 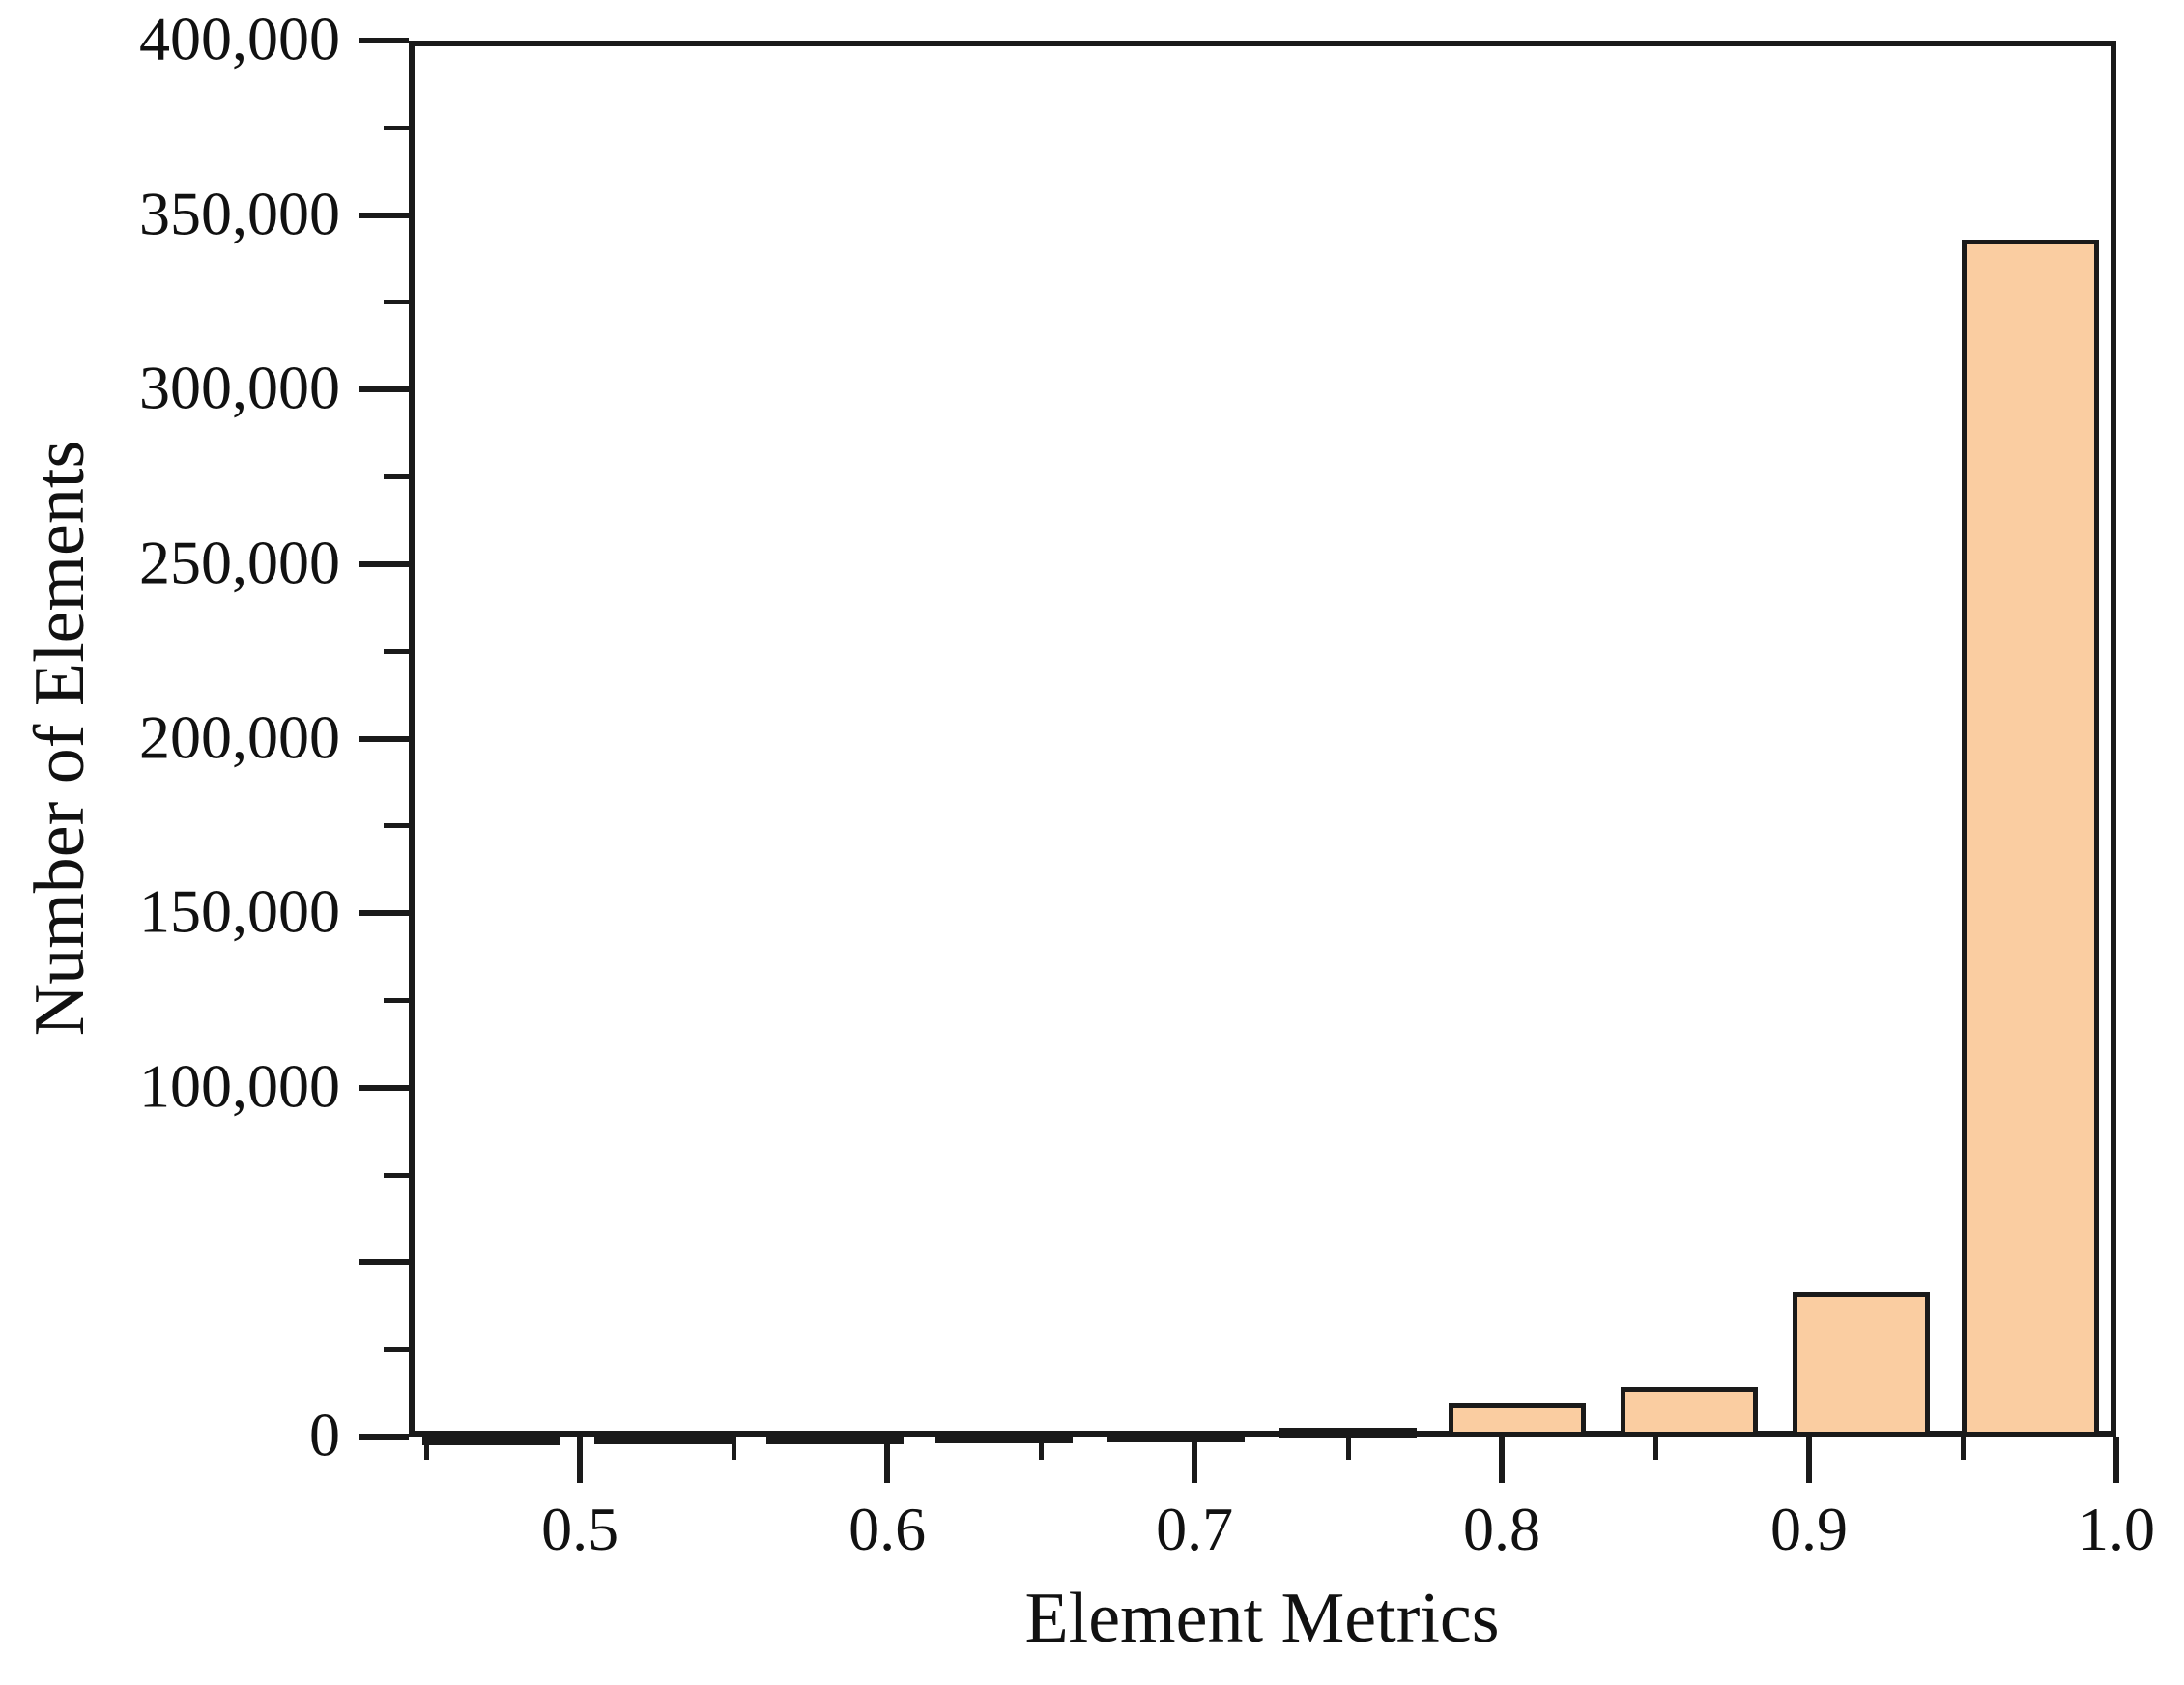 I want to click on x-tick-label: 0.5, so click(x=580, y=1529).